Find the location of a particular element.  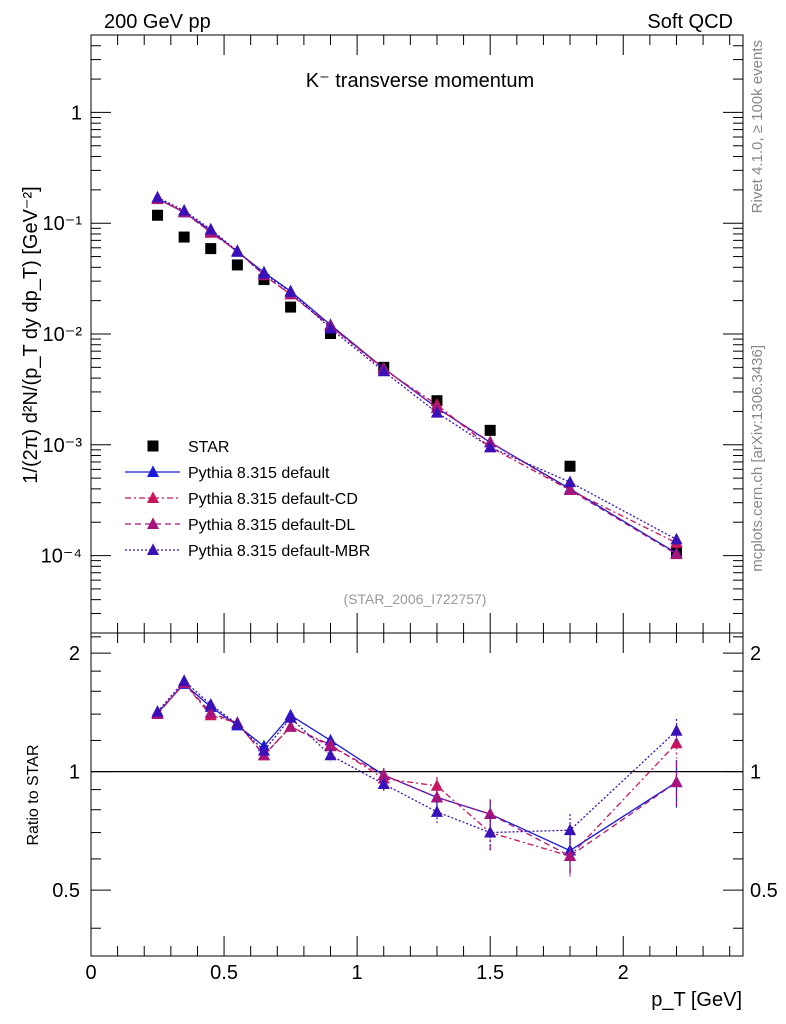

x-tick-label: 0.5 is located at coordinates (224, 973).